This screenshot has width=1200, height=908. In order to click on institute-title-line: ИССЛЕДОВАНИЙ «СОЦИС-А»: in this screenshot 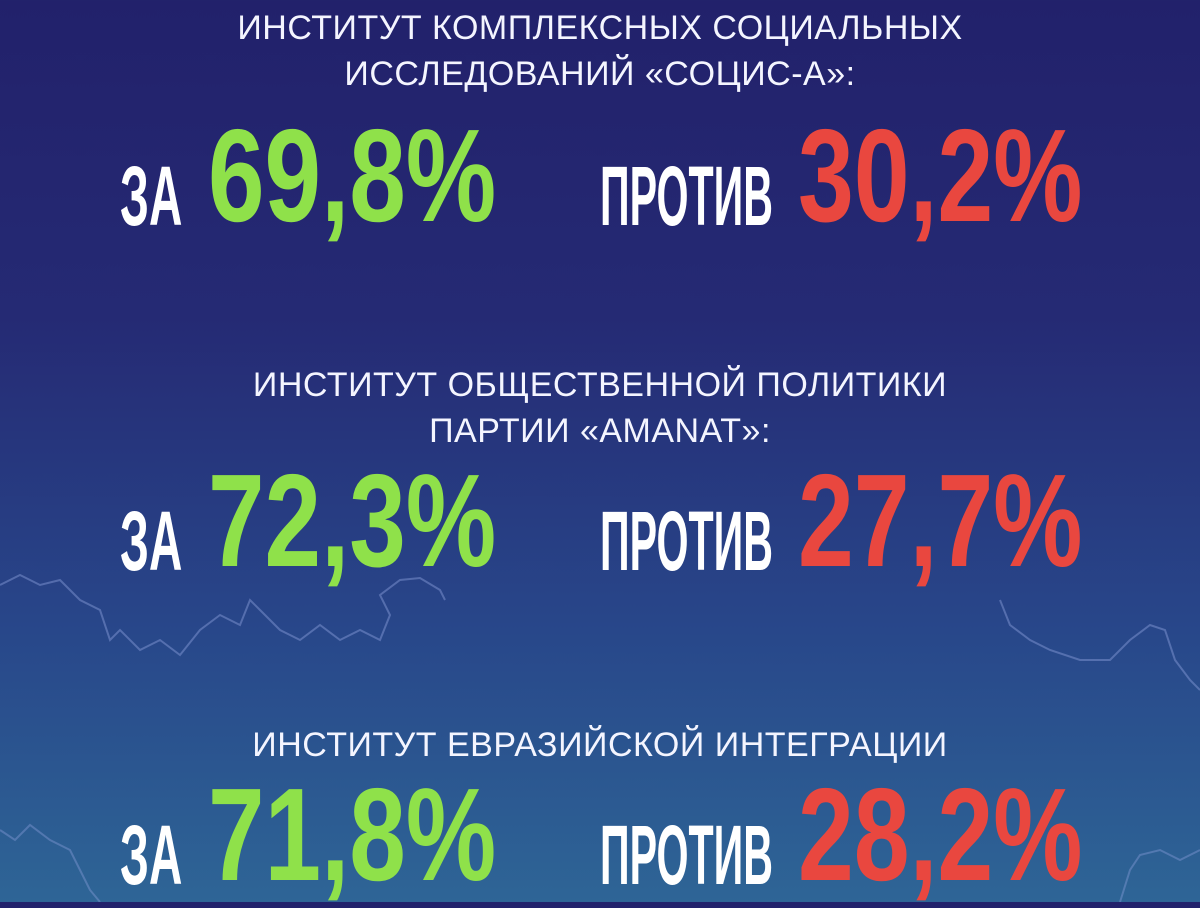, I will do `click(600, 74)`.